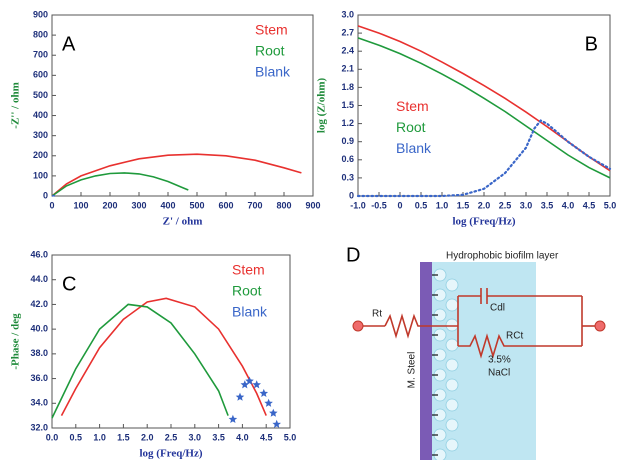 This screenshot has height=460, width=617. Describe the element at coordinates (379, 205) in the screenshot. I see `x-tick-label: -0.5` at that location.